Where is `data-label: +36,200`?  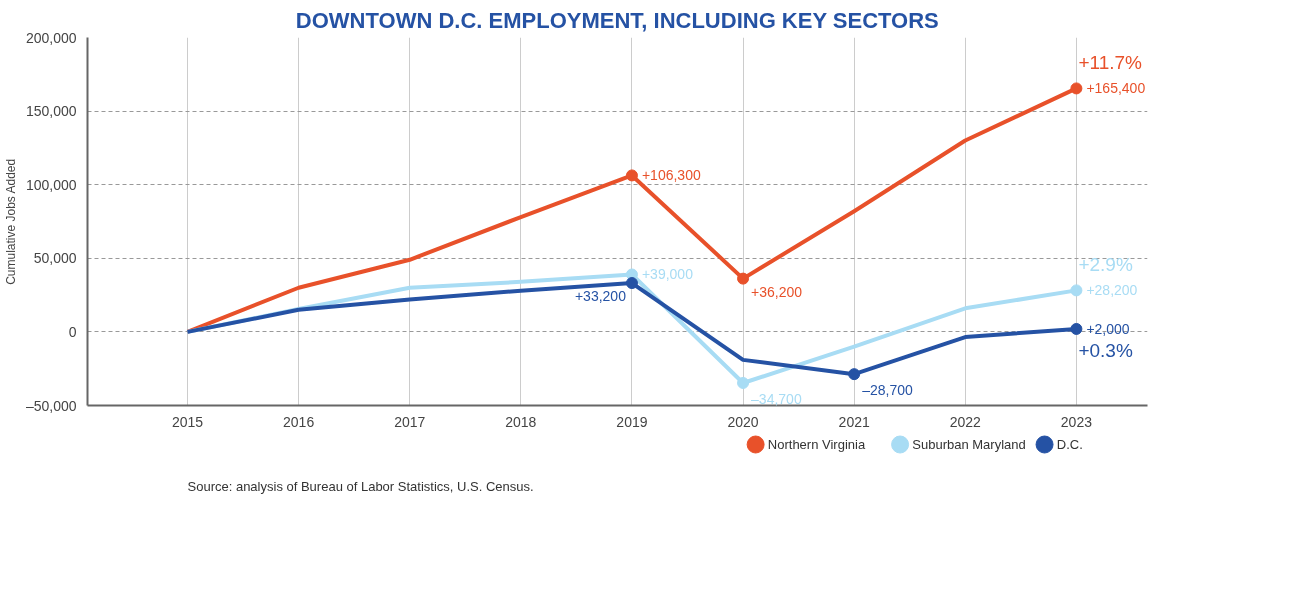
data-label: +36,200 is located at coordinates (777, 291).